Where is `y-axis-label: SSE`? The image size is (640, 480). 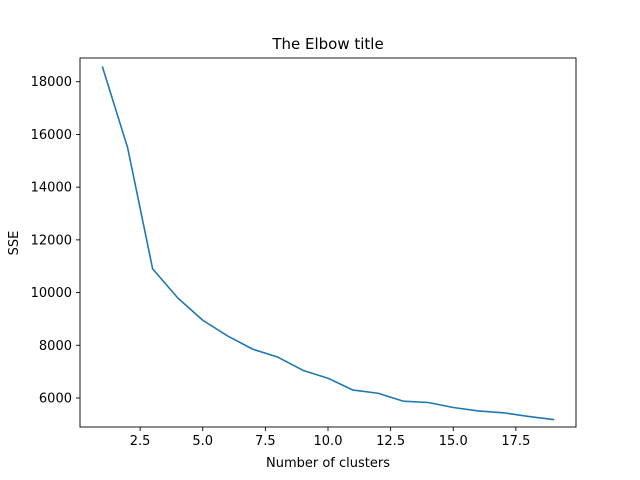 y-axis-label: SSE is located at coordinates (14, 243).